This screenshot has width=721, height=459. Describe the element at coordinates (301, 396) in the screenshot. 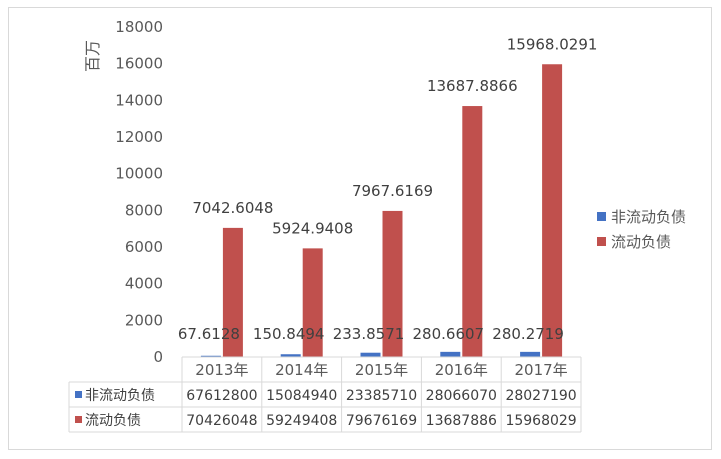

I see `table-cell: 15084940` at that location.